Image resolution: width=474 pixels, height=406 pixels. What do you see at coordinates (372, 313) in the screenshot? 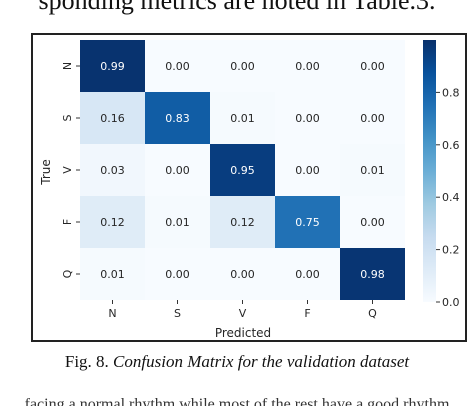
I see `x-tick-label: Q` at bounding box center [372, 313].